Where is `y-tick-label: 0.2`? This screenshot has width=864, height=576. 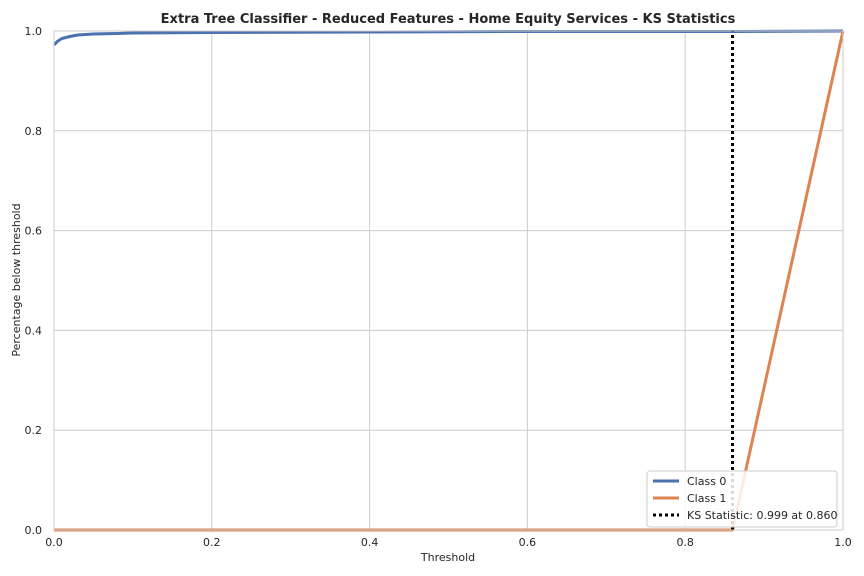
y-tick-label: 0.2 is located at coordinates (34, 430).